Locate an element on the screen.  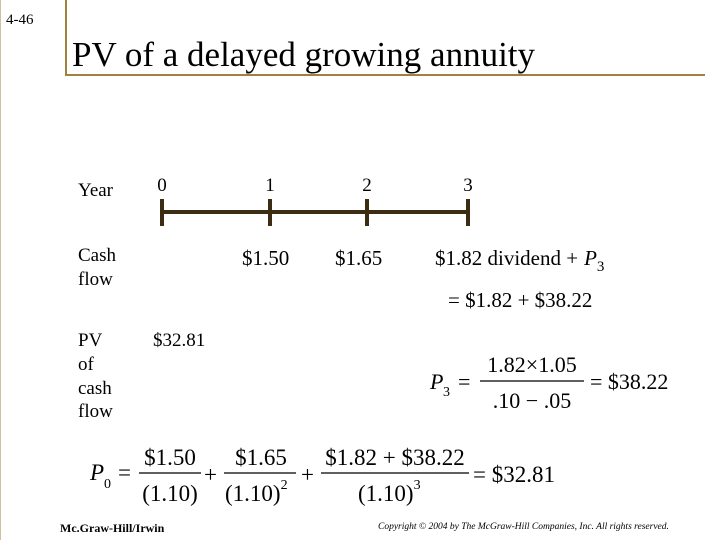
result: = $38.22 is located at coordinates (629, 381).